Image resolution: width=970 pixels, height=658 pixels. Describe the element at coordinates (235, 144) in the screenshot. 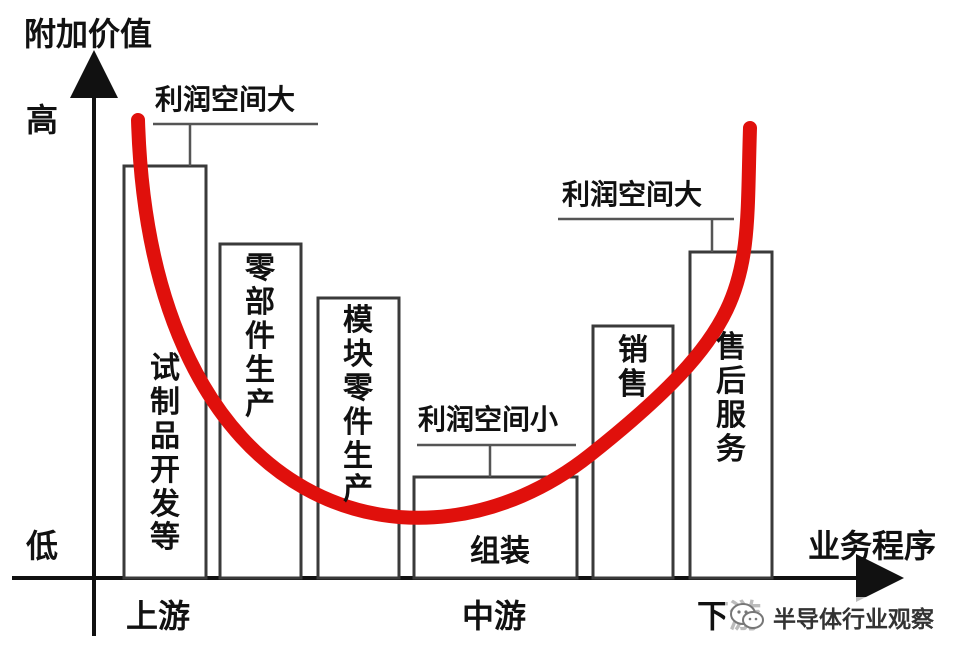

I see `profit-bracket-left` at that location.